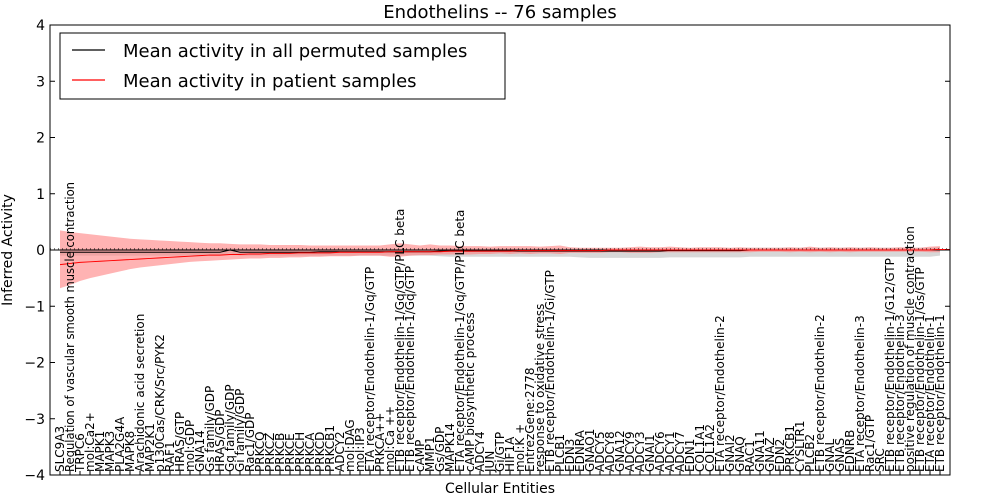  What do you see at coordinates (120, 444) in the screenshot?
I see `x-tick-label: PLA2G4A` at bounding box center [120, 444].